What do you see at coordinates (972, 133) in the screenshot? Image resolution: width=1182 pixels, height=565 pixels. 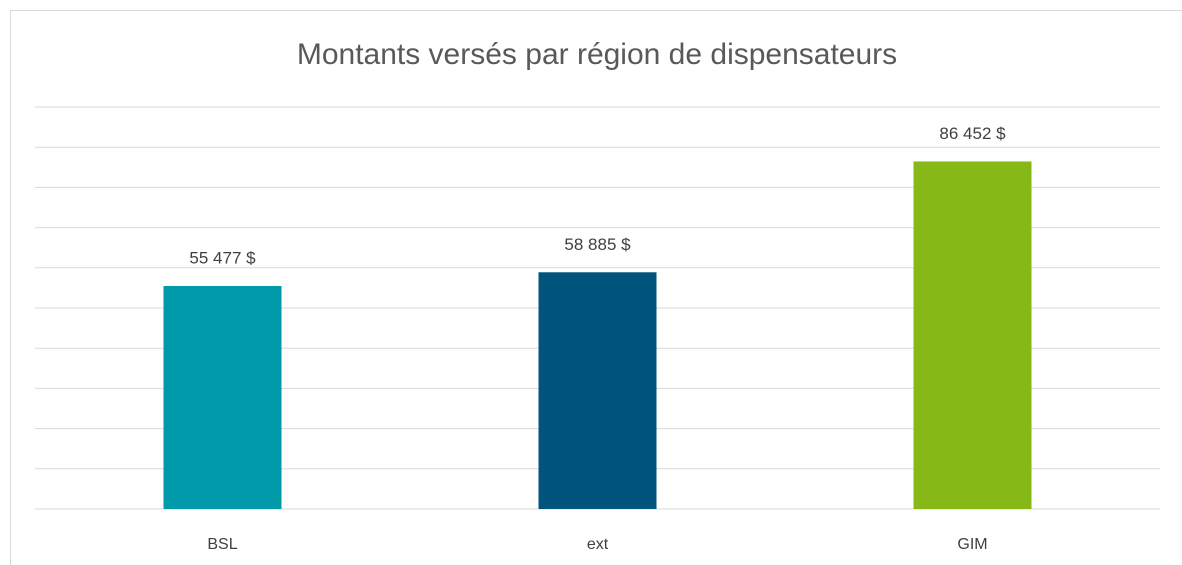 I see `data-label: 86 452 $` at bounding box center [972, 133].